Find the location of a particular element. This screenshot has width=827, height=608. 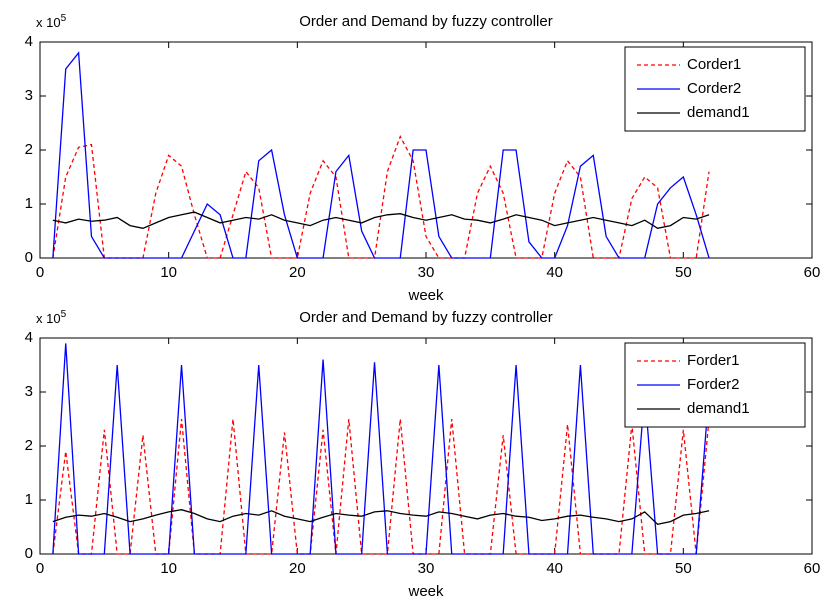

legend-label: Corder1 is located at coordinates (714, 64).